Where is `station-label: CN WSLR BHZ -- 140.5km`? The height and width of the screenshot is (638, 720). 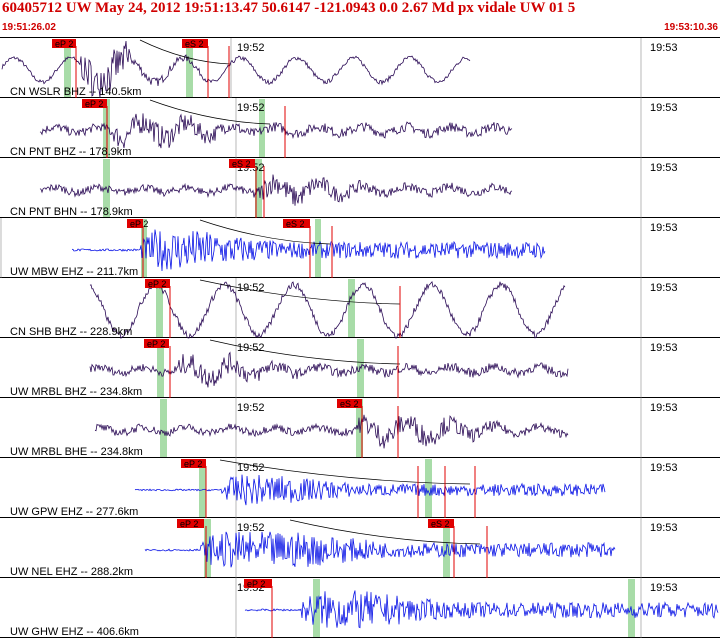
station-label: CN WSLR BHZ -- 140.5km is located at coordinates (75, 92).